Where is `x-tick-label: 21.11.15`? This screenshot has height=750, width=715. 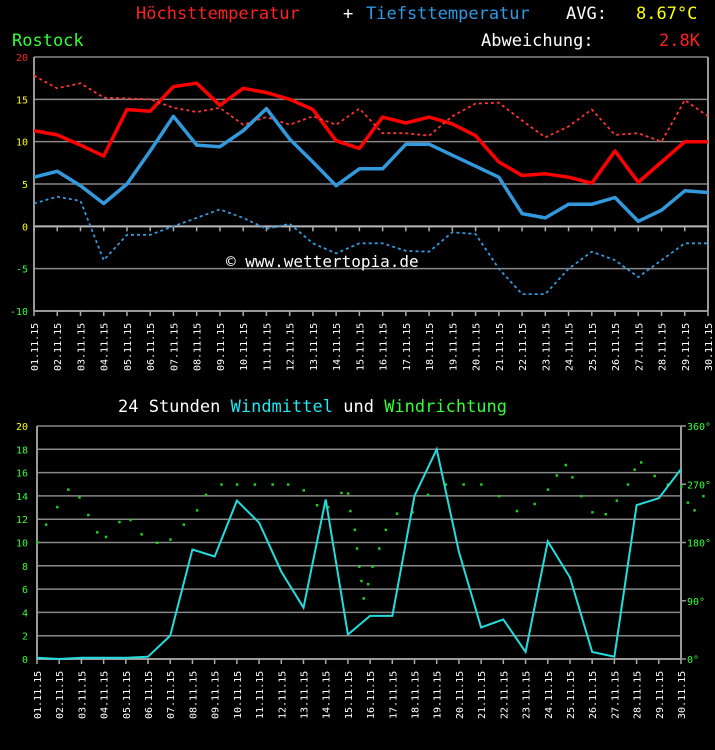
x-tick-label: 21.11.15 is located at coordinates (500, 347).